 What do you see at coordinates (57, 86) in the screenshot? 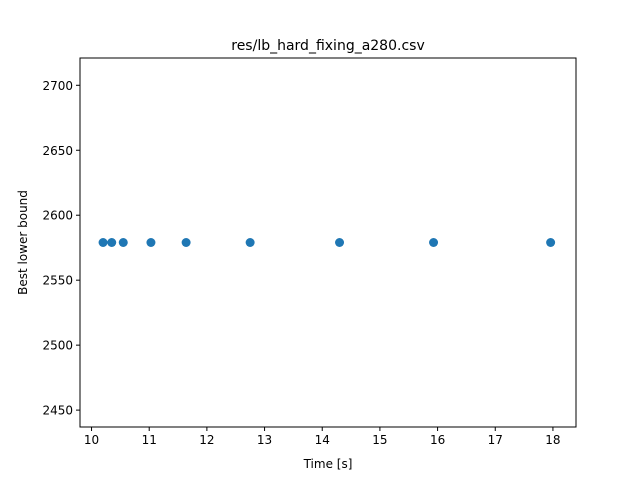
I see `y-tick-label: 2700` at bounding box center [57, 86].